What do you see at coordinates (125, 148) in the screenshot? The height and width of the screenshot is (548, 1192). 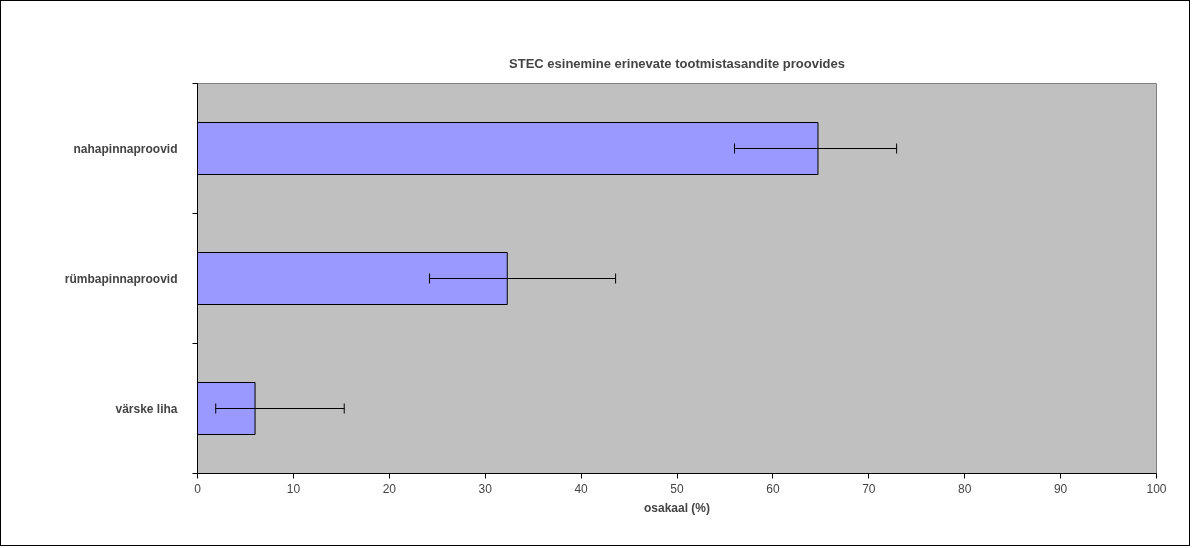 I see `y-tick-label: nahapinnaproovid` at bounding box center [125, 148].